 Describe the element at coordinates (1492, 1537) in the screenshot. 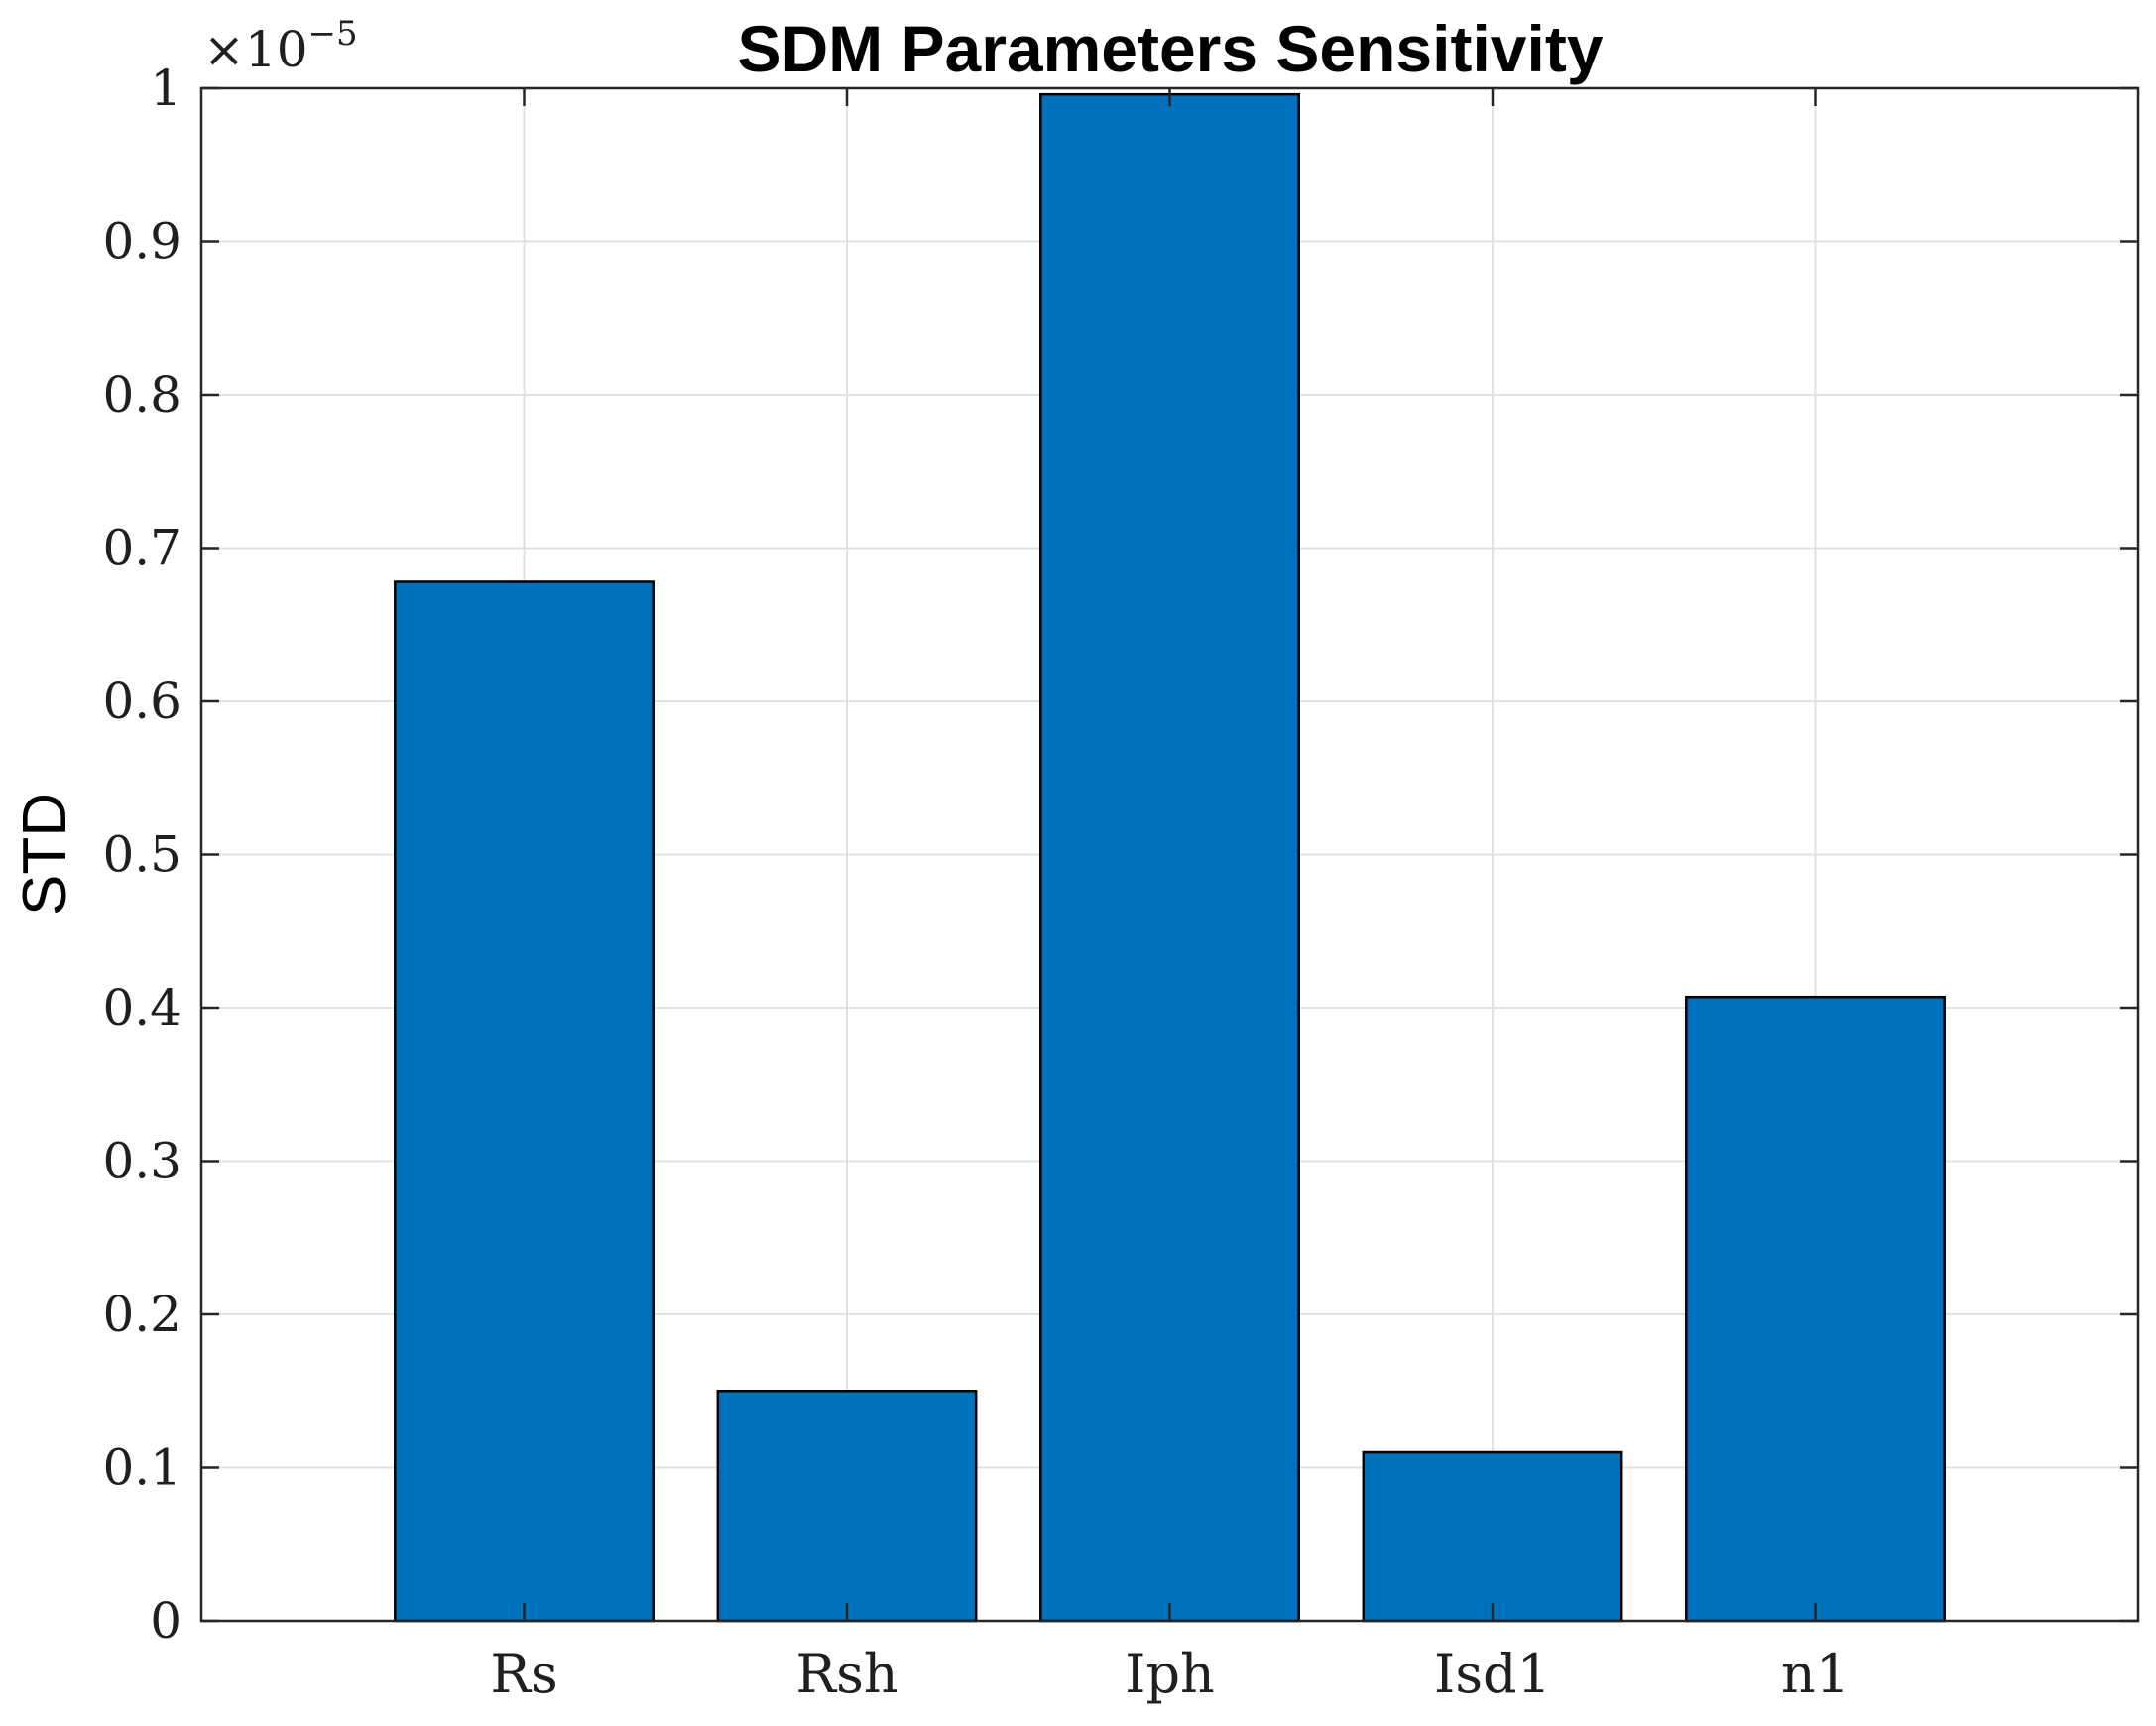

I see `bar-isd1` at that location.